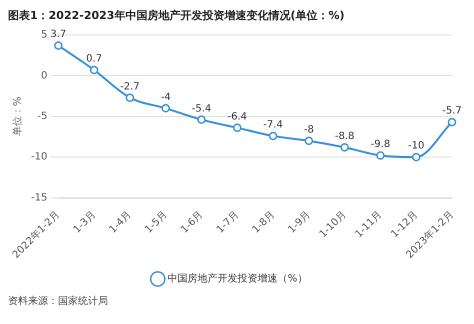  I want to click on data-label: -8.8, so click(344, 136).